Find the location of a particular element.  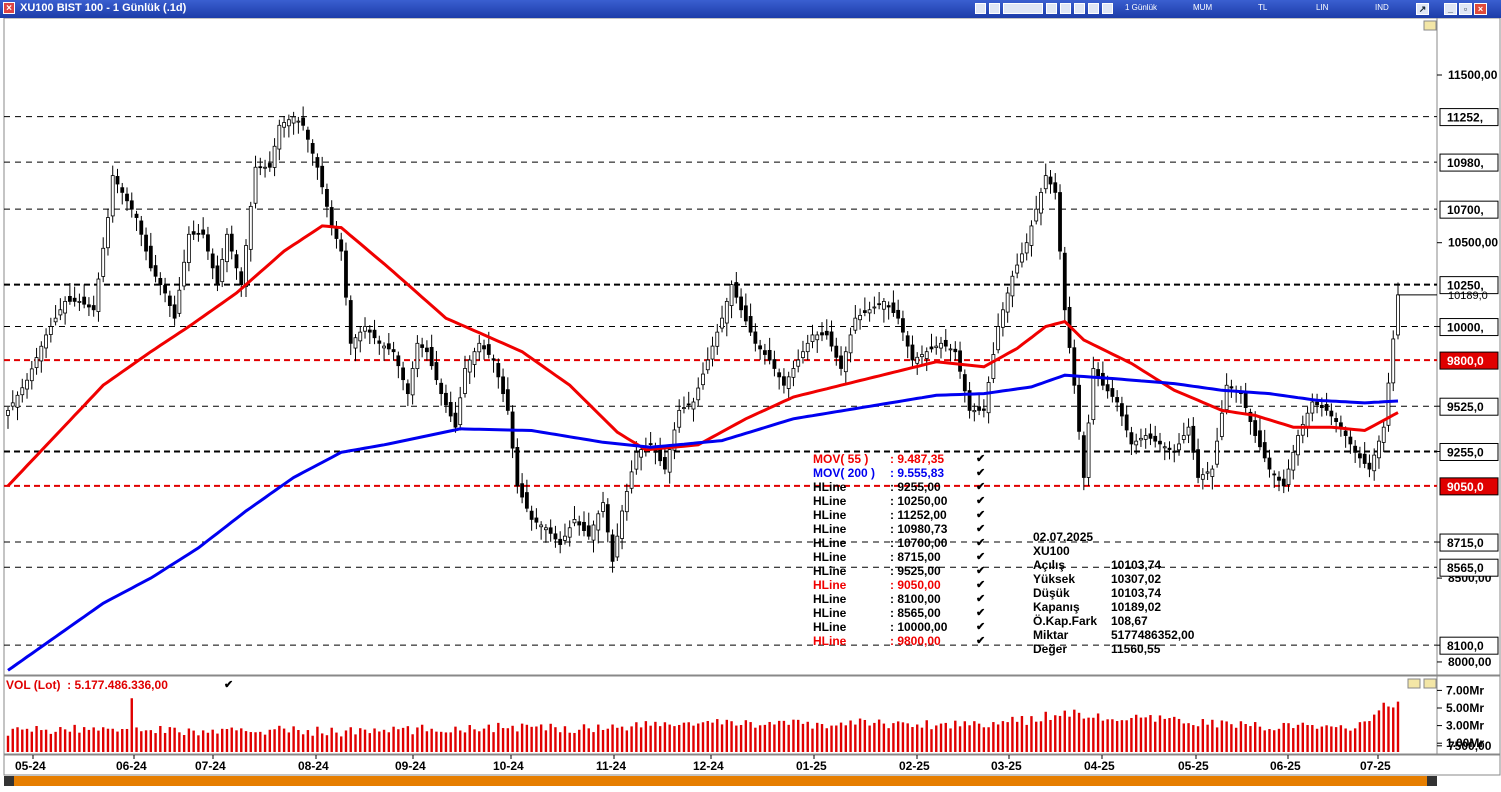

legend-name: HLine is located at coordinates (830, 627).